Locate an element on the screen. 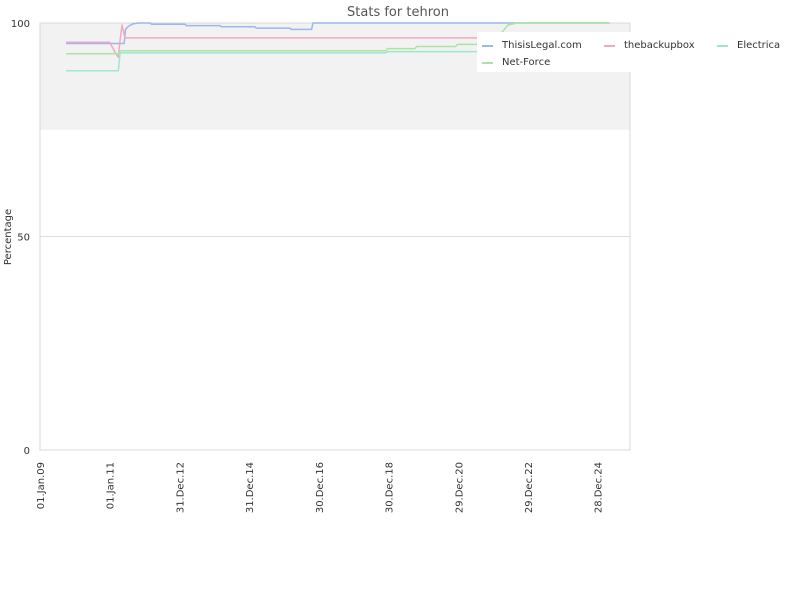 The height and width of the screenshot is (600, 800). legend-label: thebackupbox is located at coordinates (659, 45).